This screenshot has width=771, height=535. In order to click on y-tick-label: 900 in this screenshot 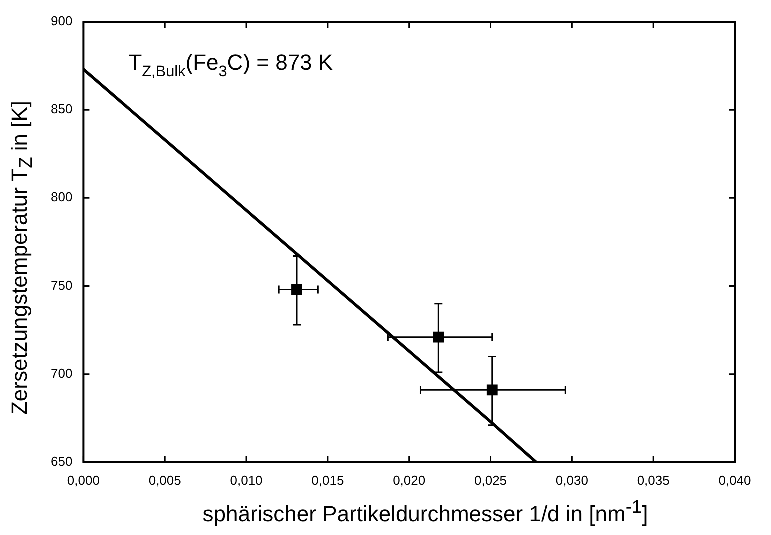, I will do `click(61, 21)`.